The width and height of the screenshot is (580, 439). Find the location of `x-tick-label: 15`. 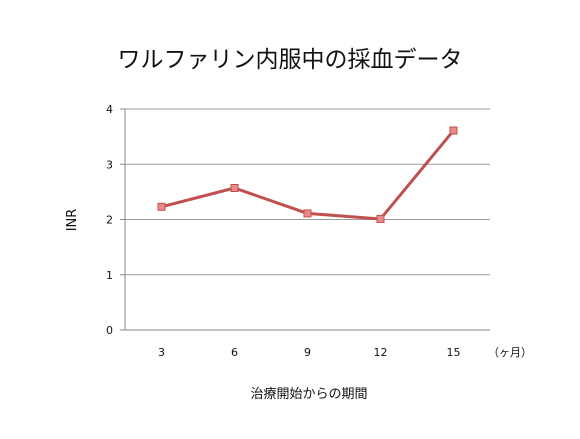

x-tick-label: 15 is located at coordinates (454, 352).